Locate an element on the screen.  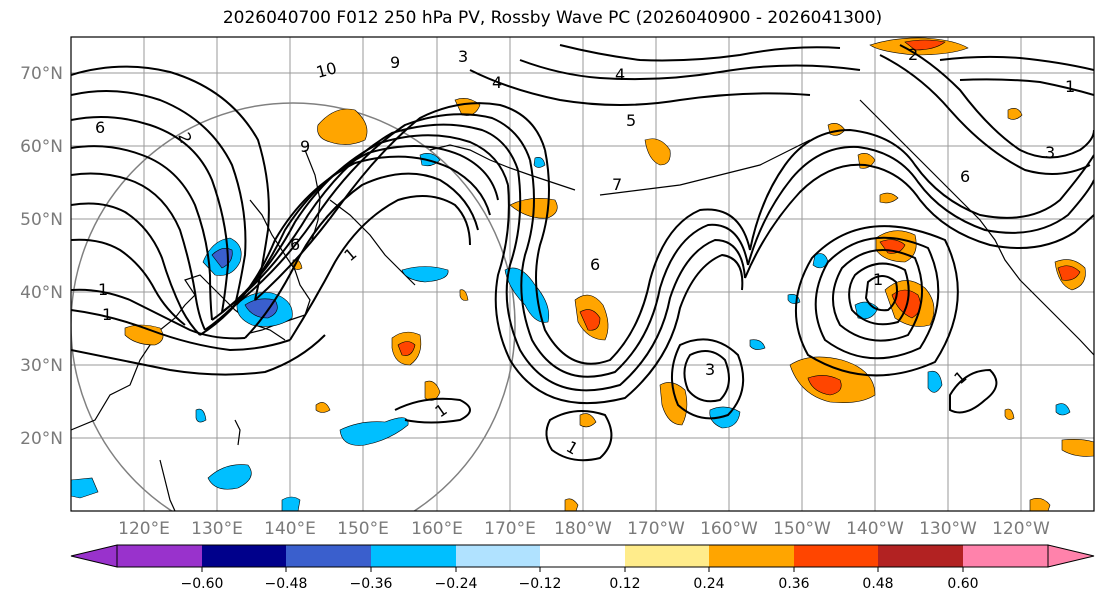
colorbar-tick-label: 0.60 is located at coordinates (962, 584).